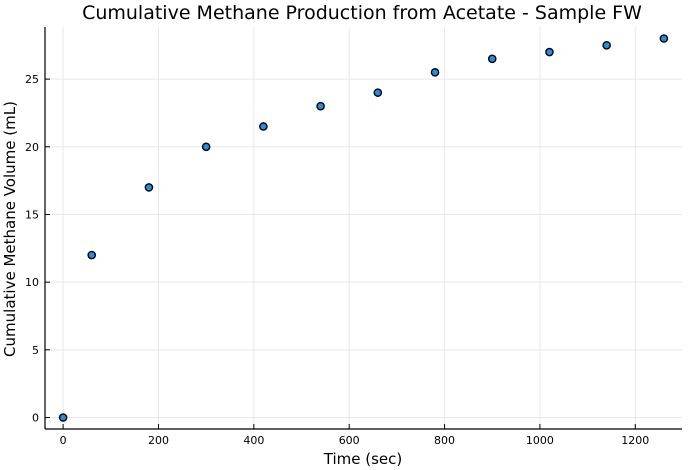 The height and width of the screenshot is (470, 700). What do you see at coordinates (32, 282) in the screenshot?
I see `y-tick-label: 10` at bounding box center [32, 282].